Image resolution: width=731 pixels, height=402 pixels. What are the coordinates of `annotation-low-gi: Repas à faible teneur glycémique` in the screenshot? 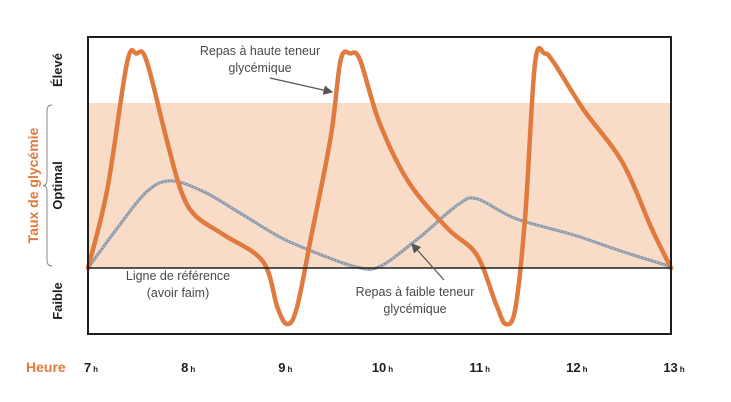 It's located at (415, 300).